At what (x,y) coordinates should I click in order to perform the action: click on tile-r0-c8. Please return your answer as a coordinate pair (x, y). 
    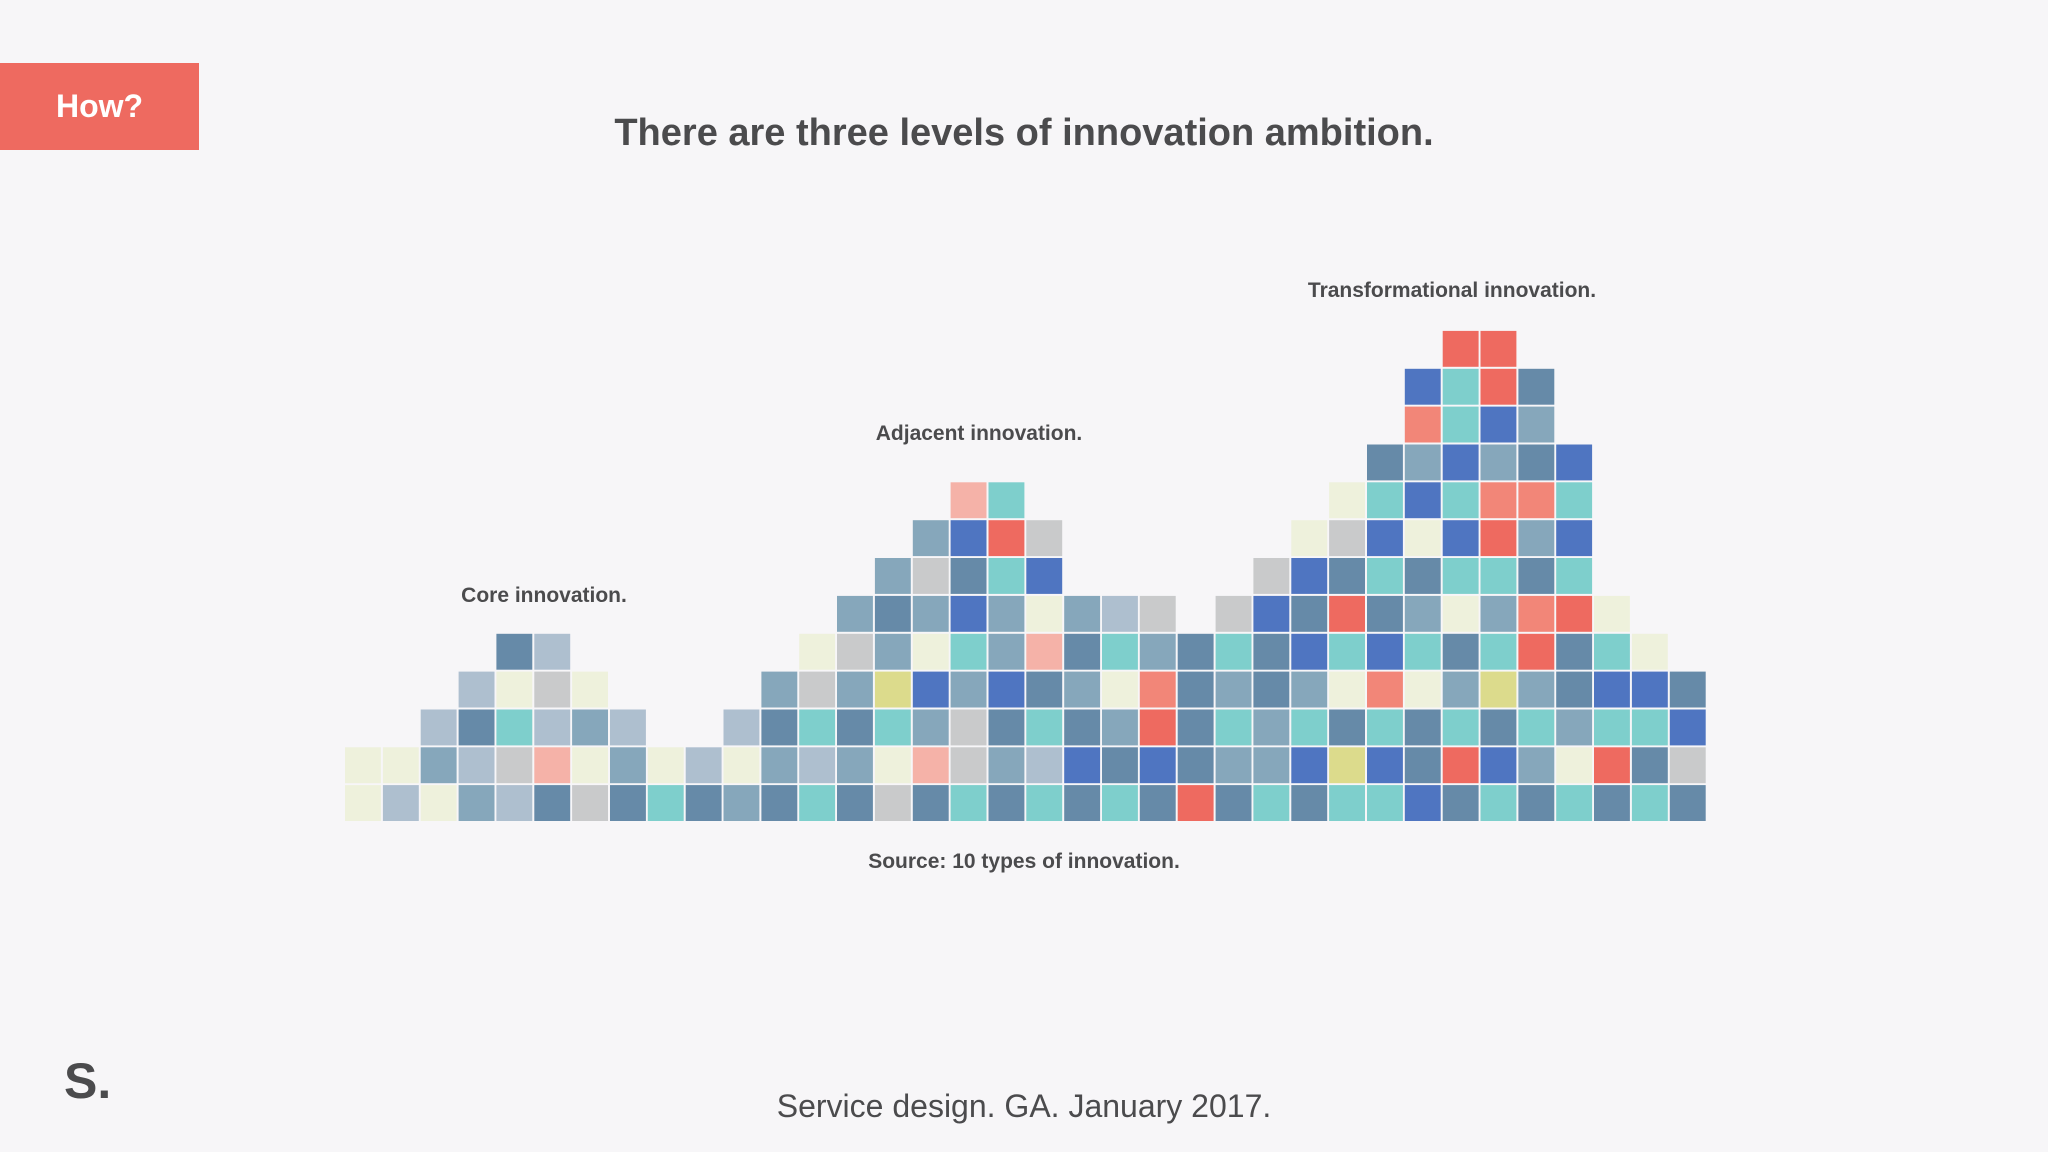
    Looking at the image, I should click on (665, 803).